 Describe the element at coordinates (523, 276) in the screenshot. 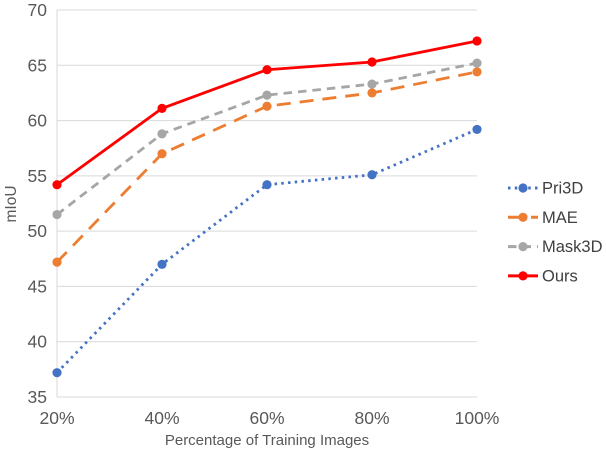

I see `legend-marker-ours` at that location.